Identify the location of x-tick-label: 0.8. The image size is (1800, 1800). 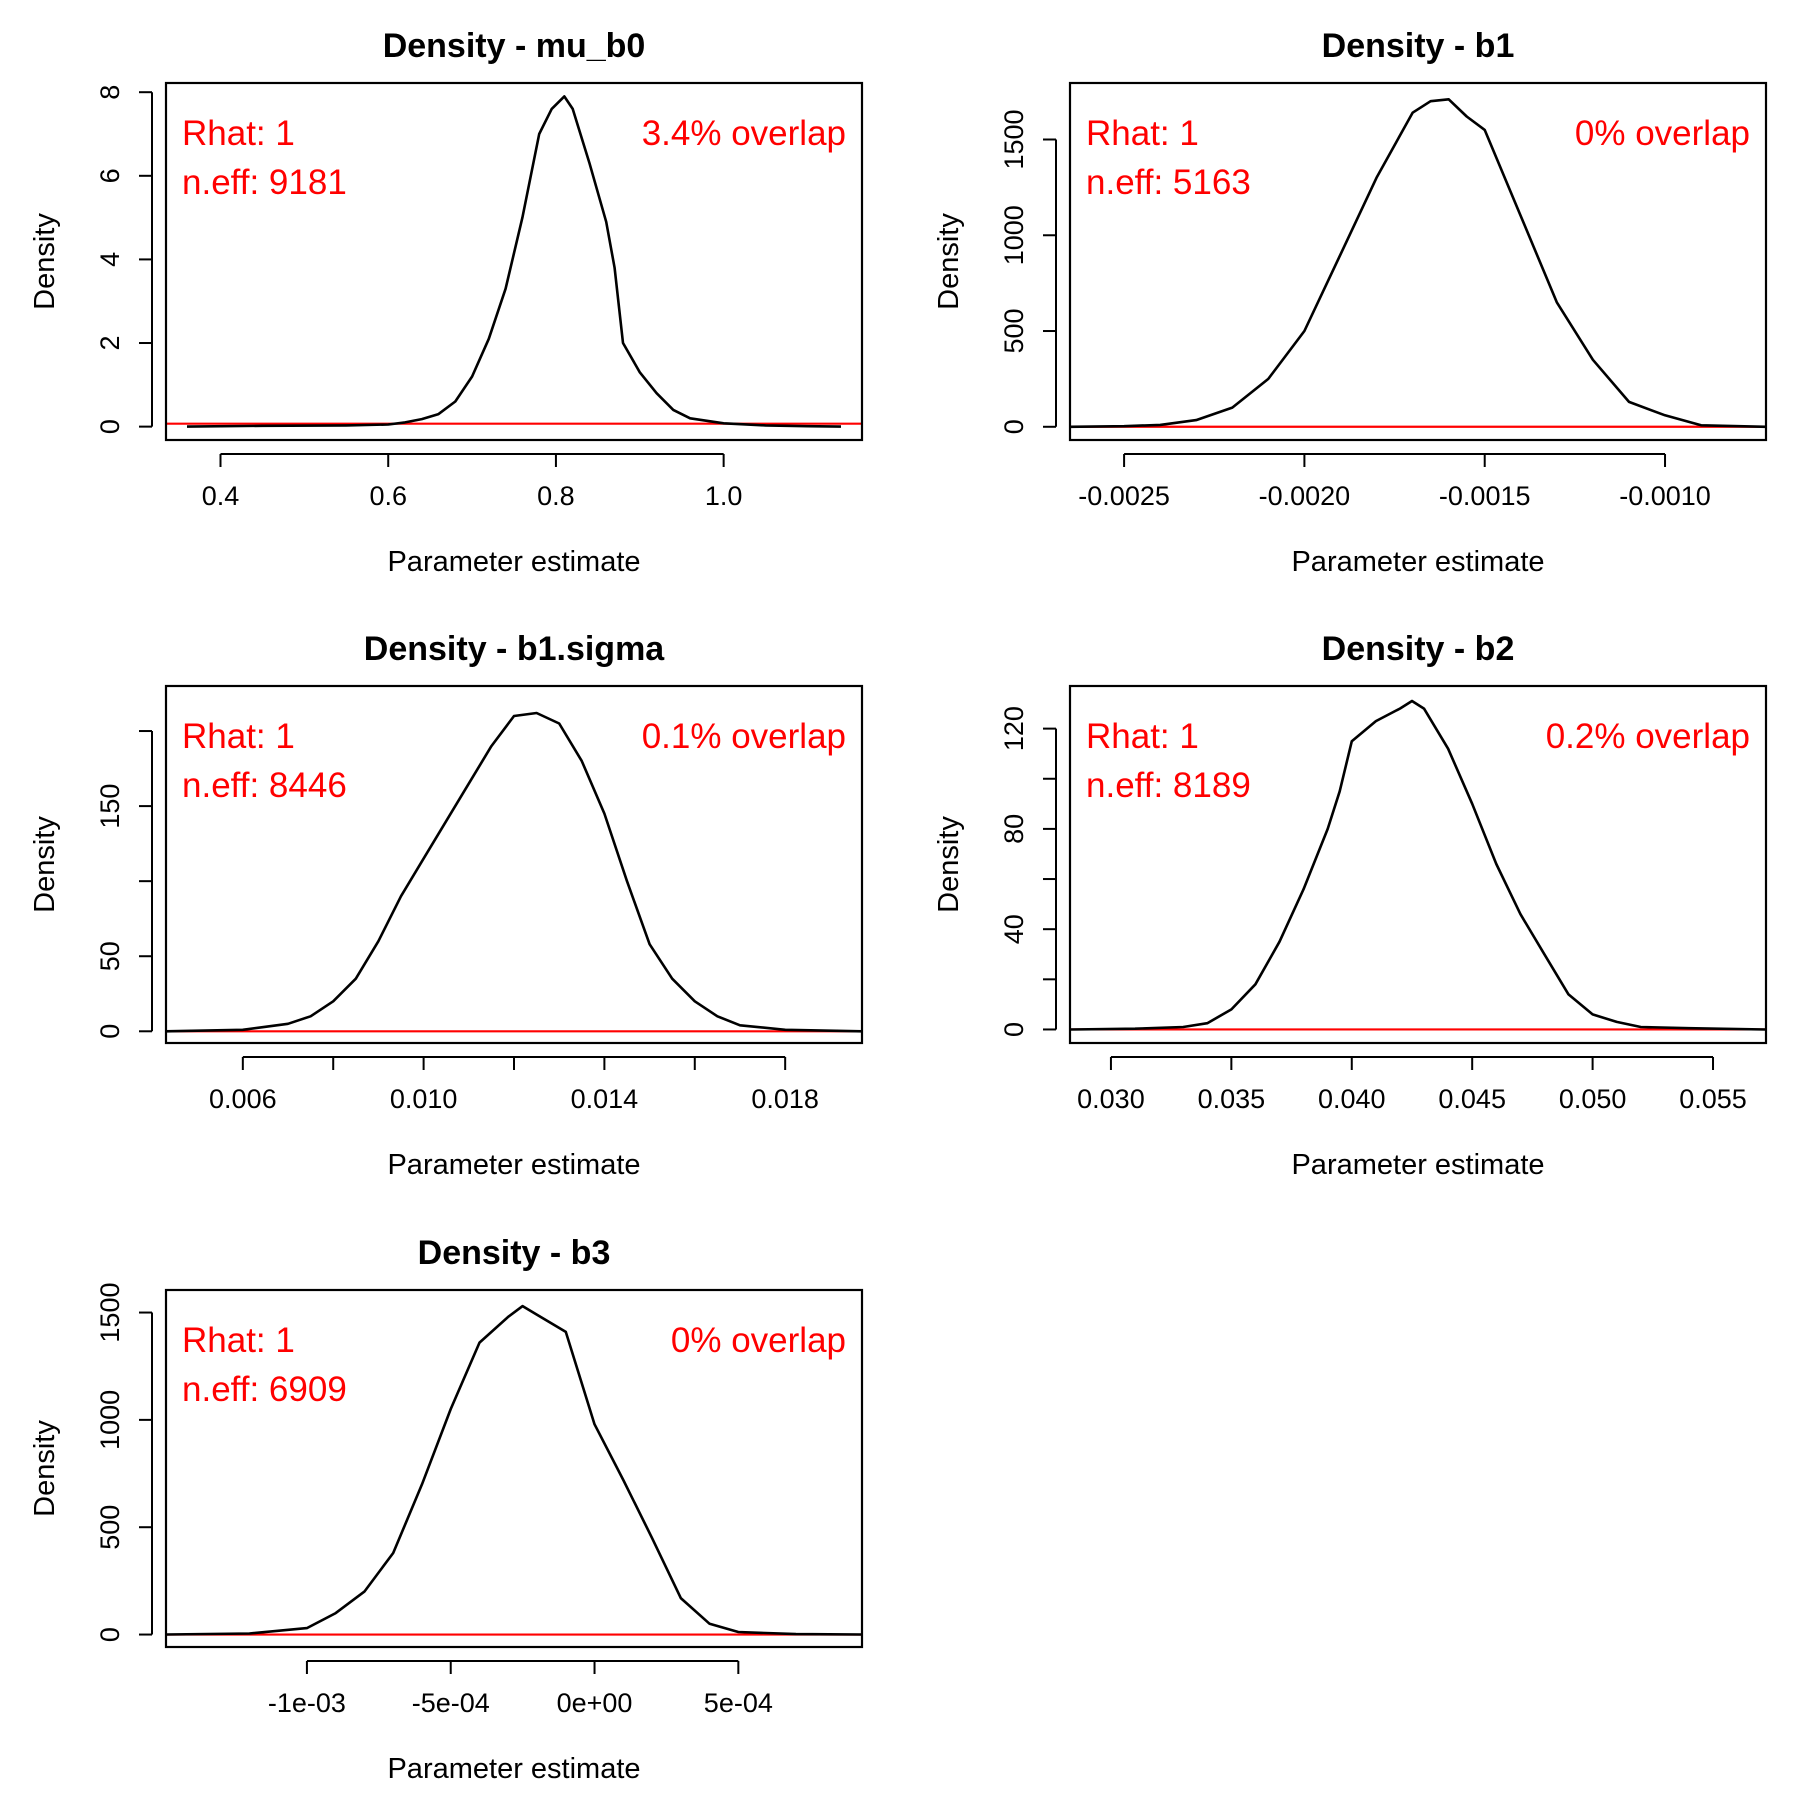
(556, 496).